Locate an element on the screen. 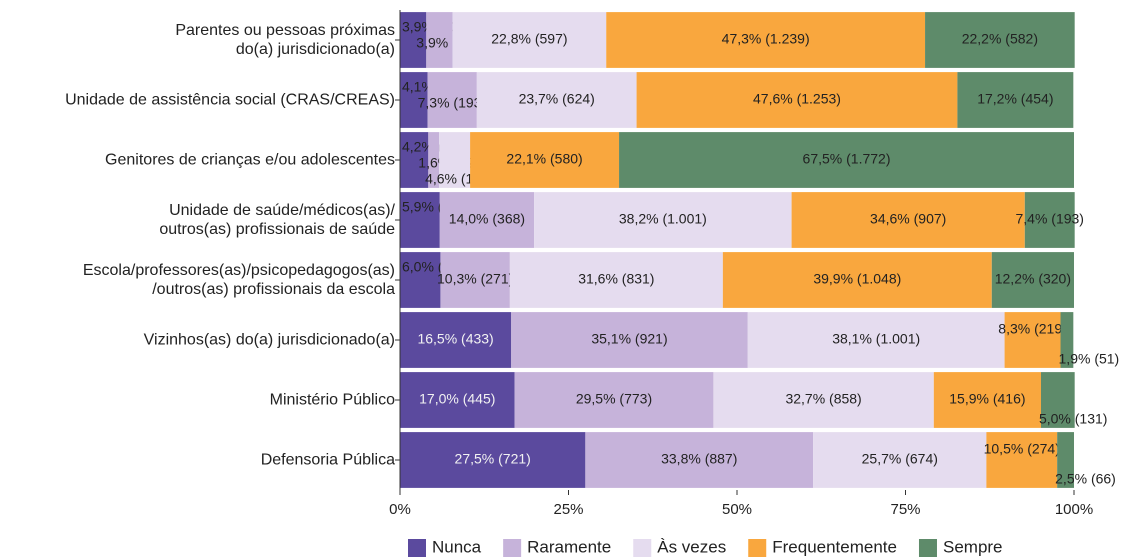 The height and width of the screenshot is (560, 1133). legend-label: Às vezes is located at coordinates (691, 546).